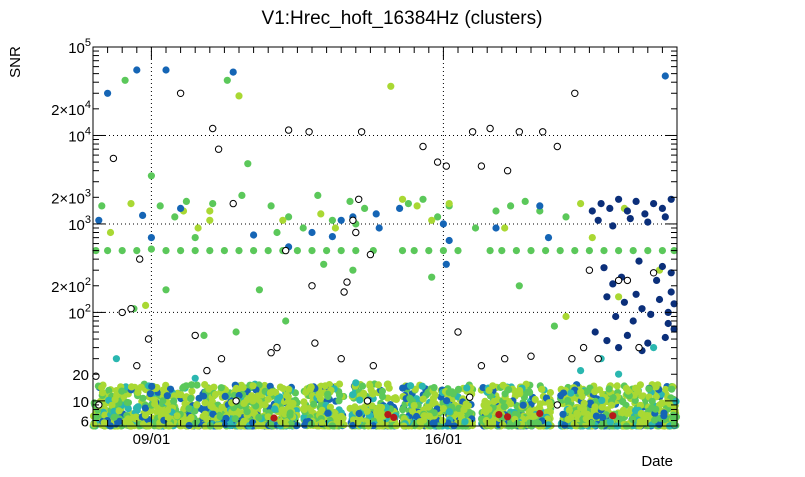 This screenshot has height=477, width=805. What do you see at coordinates (657, 461) in the screenshot?
I see `x-axis-label: Date` at bounding box center [657, 461].